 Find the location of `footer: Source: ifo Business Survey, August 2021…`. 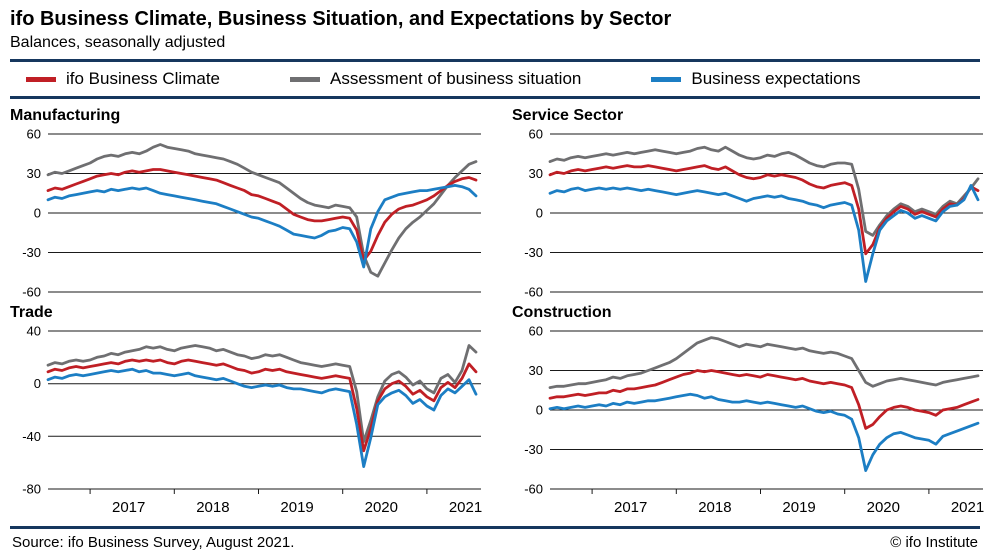

footer: Source: ifo Business Survey, August 2021… is located at coordinates (495, 543).